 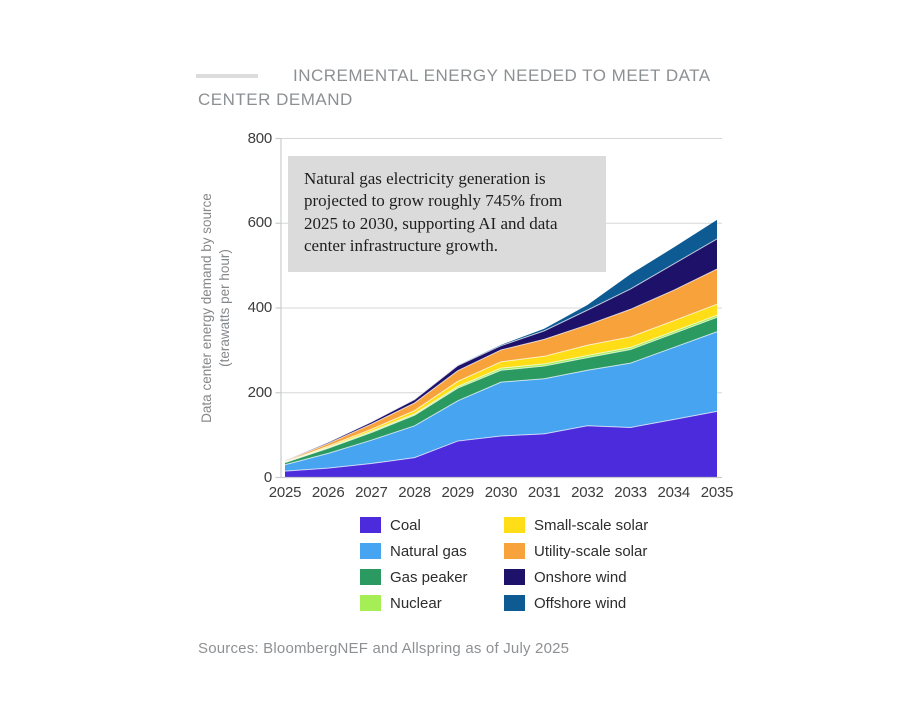 I want to click on legend-label-onshore-wind: Onshore wind, so click(x=580, y=577).